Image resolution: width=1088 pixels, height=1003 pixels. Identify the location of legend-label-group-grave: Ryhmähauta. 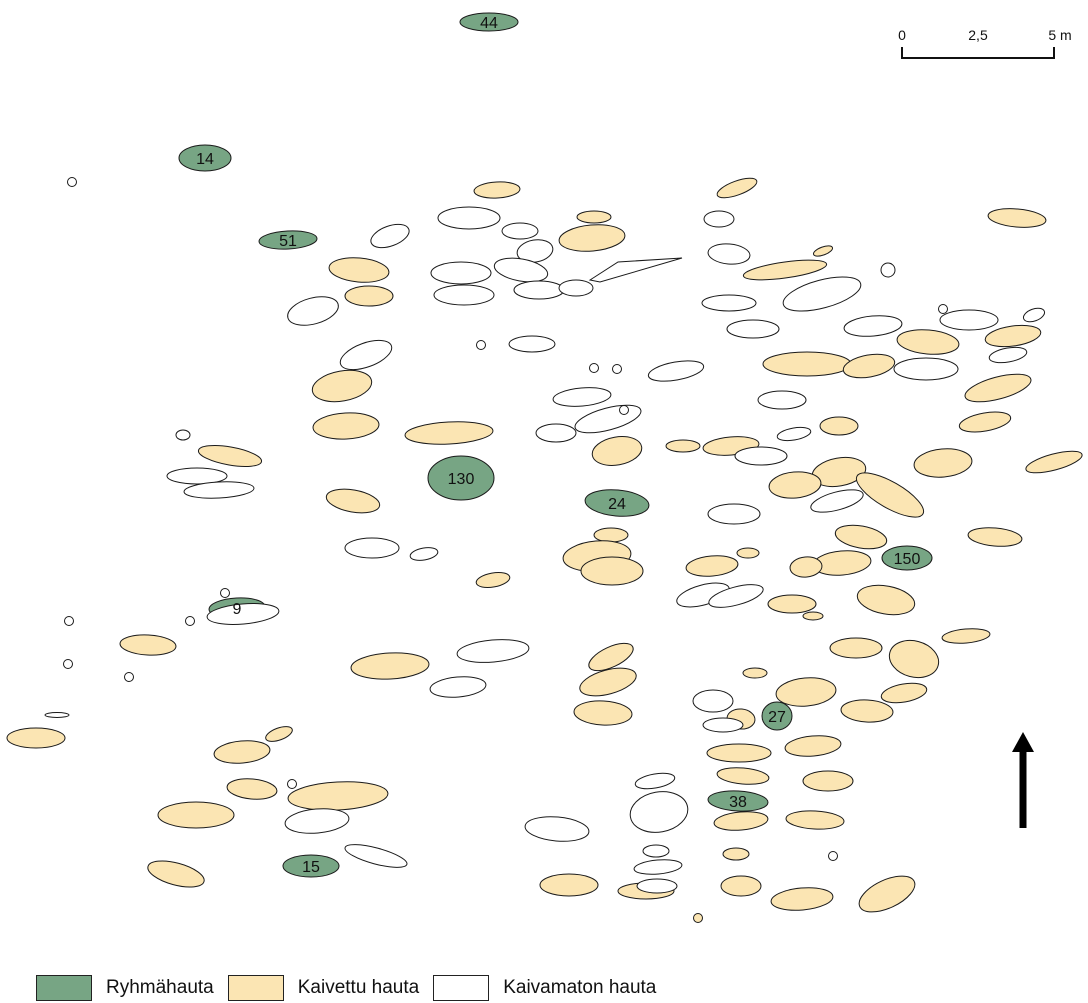
(160, 987).